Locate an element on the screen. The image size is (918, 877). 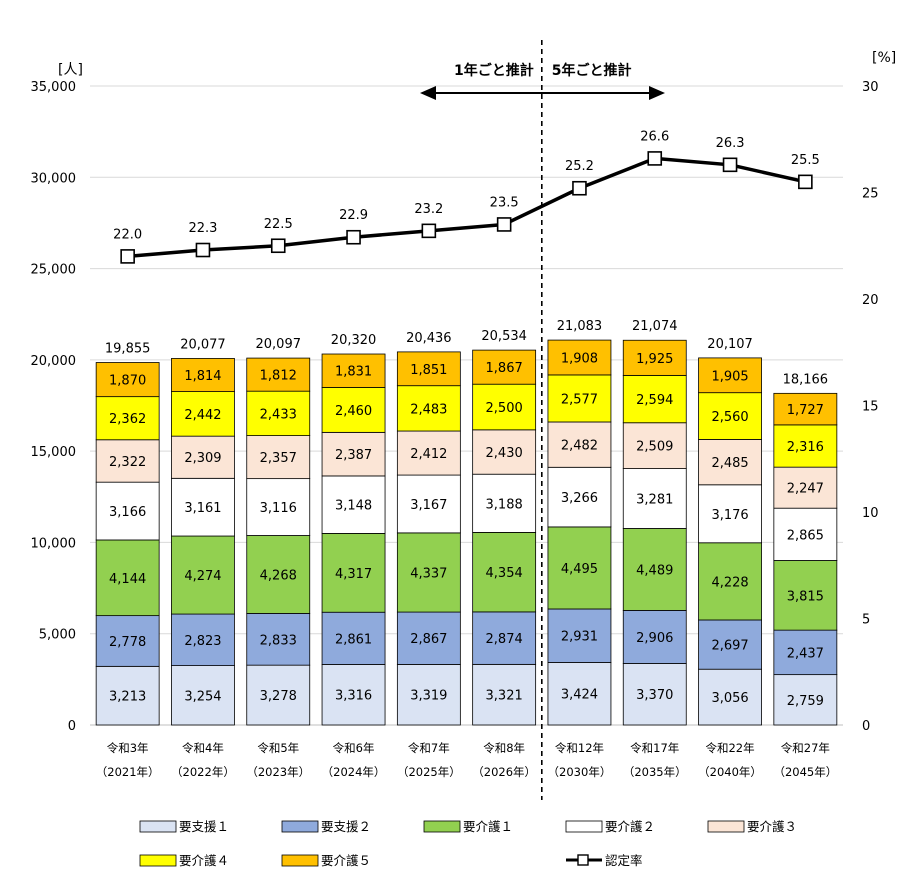
segment-value-label: 3,213 is located at coordinates (127, 697).